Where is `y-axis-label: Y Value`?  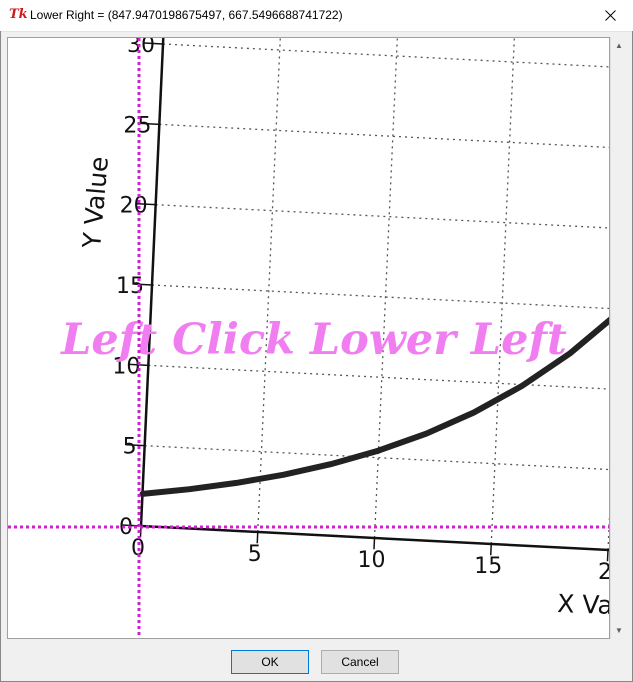 y-axis-label: Y Value is located at coordinates (95, 202).